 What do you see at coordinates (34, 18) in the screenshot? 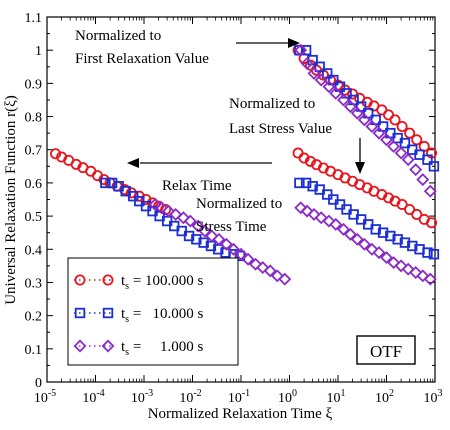
I see `y-tick-label: 1.1` at bounding box center [34, 18].